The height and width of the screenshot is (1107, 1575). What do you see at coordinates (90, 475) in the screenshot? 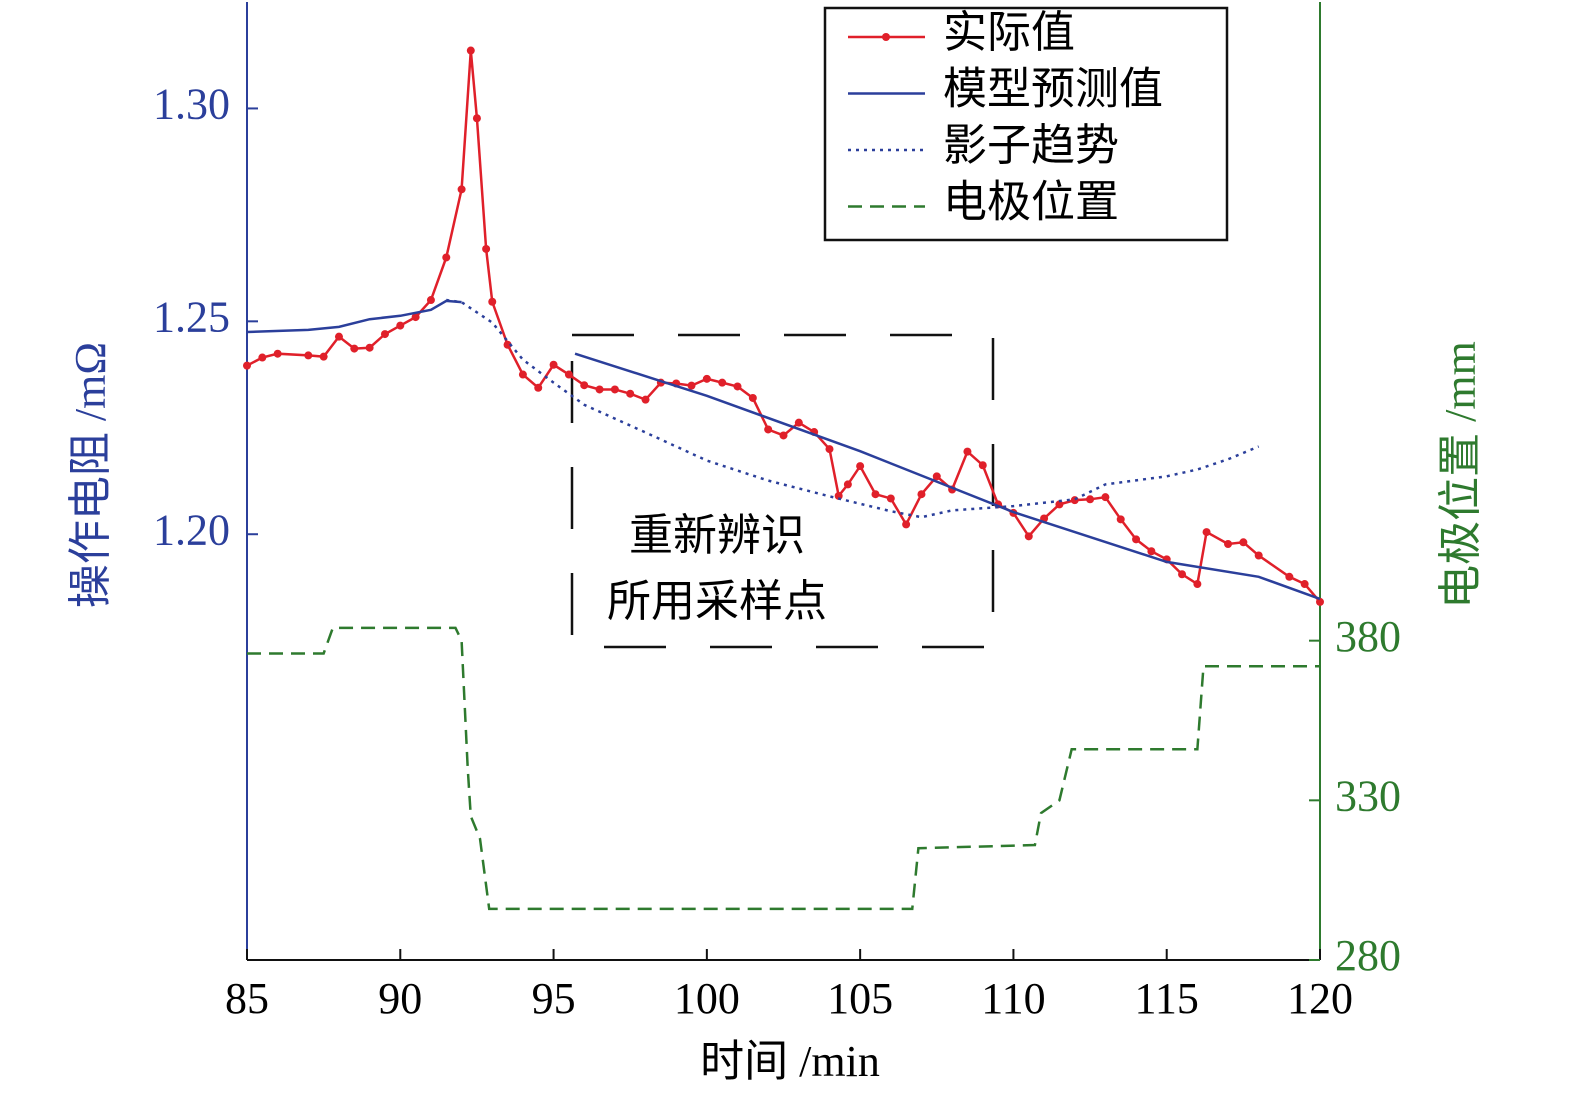
I see `y-axis-title: 操作电阻 /mΩ` at bounding box center [90, 475].